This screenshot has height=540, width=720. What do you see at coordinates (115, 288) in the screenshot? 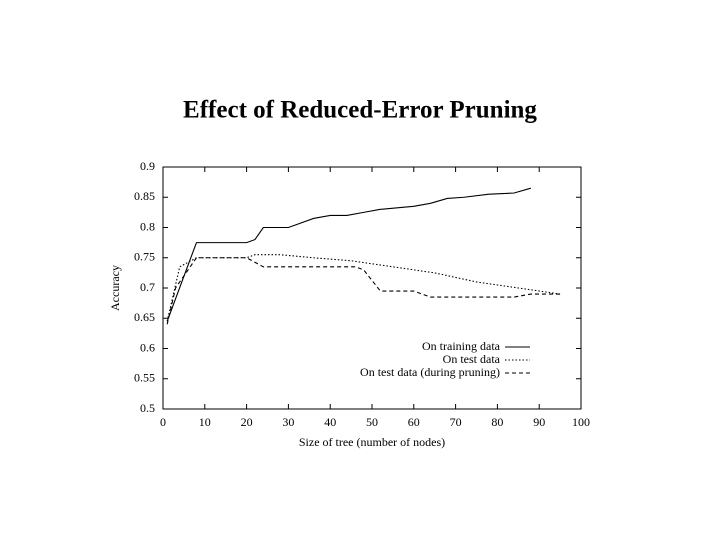
I see `y-axis-label: Accuracy` at bounding box center [115, 288].